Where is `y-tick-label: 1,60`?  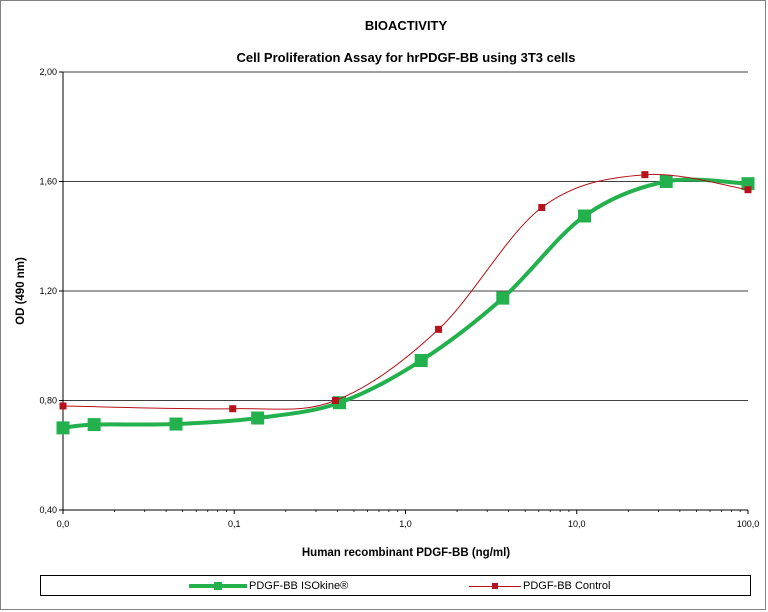 y-tick-label: 1,60 is located at coordinates (48, 182).